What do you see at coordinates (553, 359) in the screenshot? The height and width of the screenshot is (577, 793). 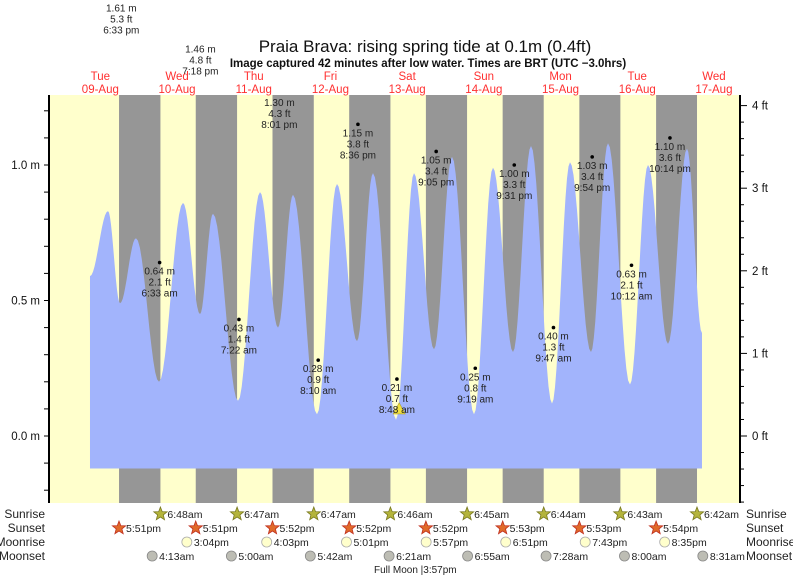 I see `tide-time: 9:47 am` at bounding box center [553, 359].